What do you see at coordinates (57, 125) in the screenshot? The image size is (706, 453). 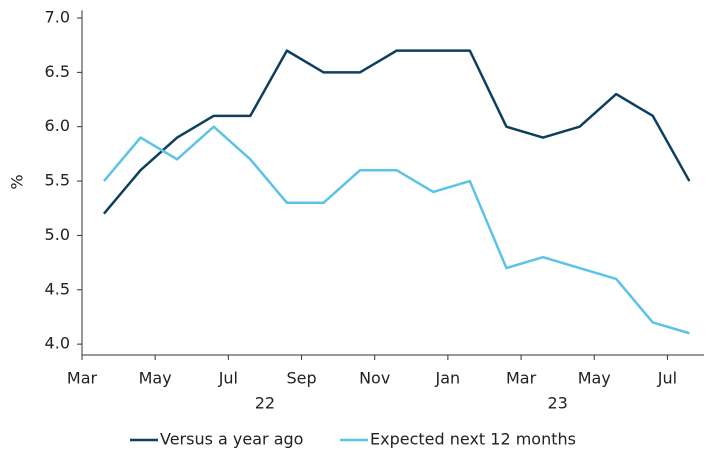 I see `y-tick-label: 6.0` at bounding box center [57, 125].